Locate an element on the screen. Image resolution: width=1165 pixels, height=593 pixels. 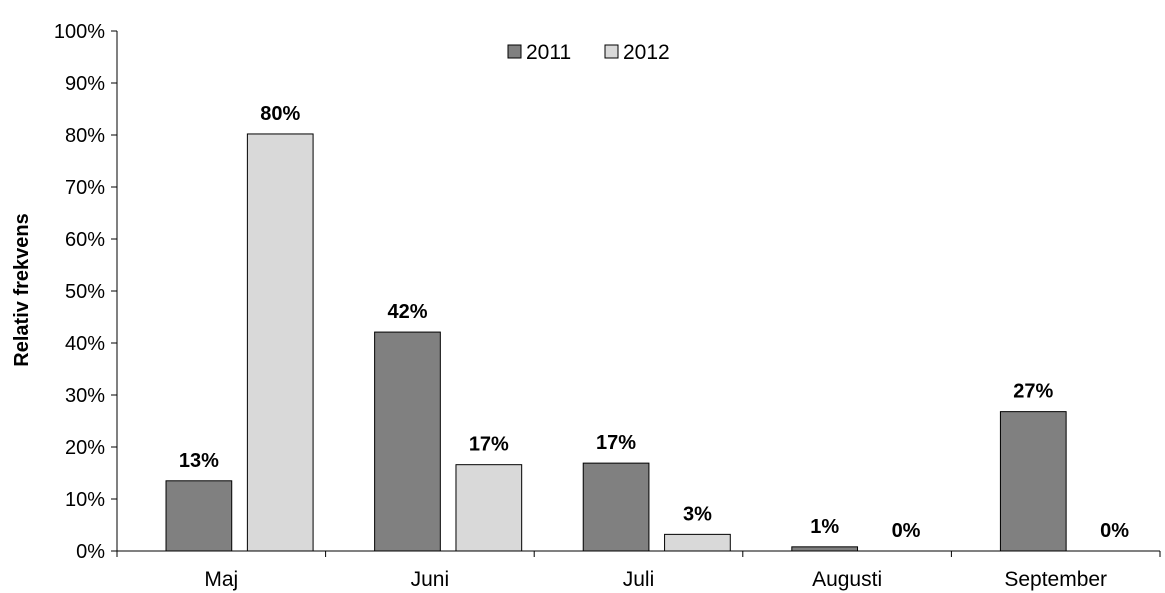
y-tick-label: 50% is located at coordinates (85, 292).